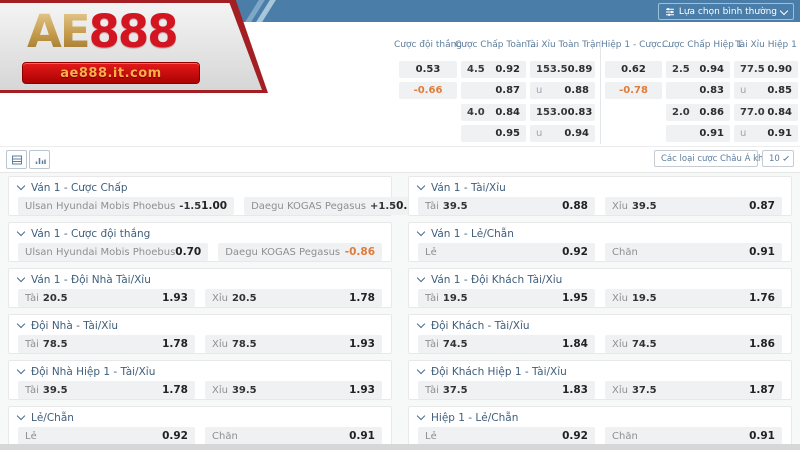  Describe the element at coordinates (693, 206) in the screenshot. I see `bet-option: Xỉu 39.5 0.87` at that location.